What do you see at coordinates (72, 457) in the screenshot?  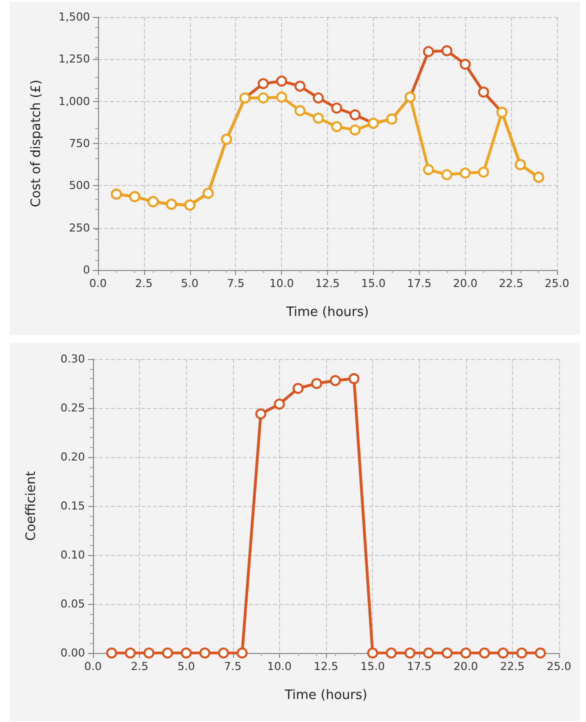 I see `y-tick-label: 0.20` at bounding box center [72, 457].